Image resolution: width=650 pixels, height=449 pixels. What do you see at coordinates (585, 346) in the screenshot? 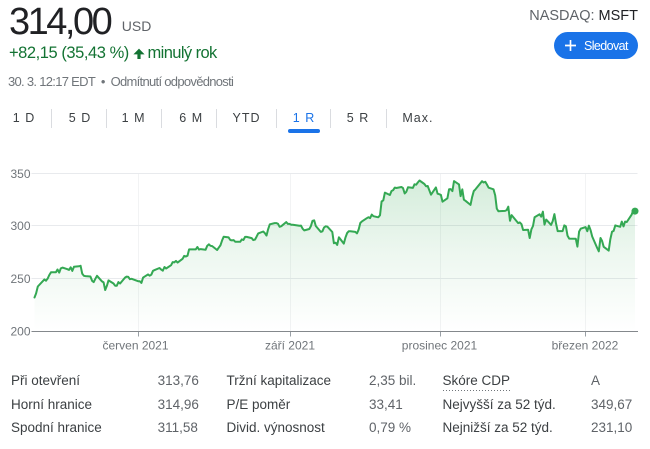
I see `svg-text: březen 2022` at bounding box center [585, 346].